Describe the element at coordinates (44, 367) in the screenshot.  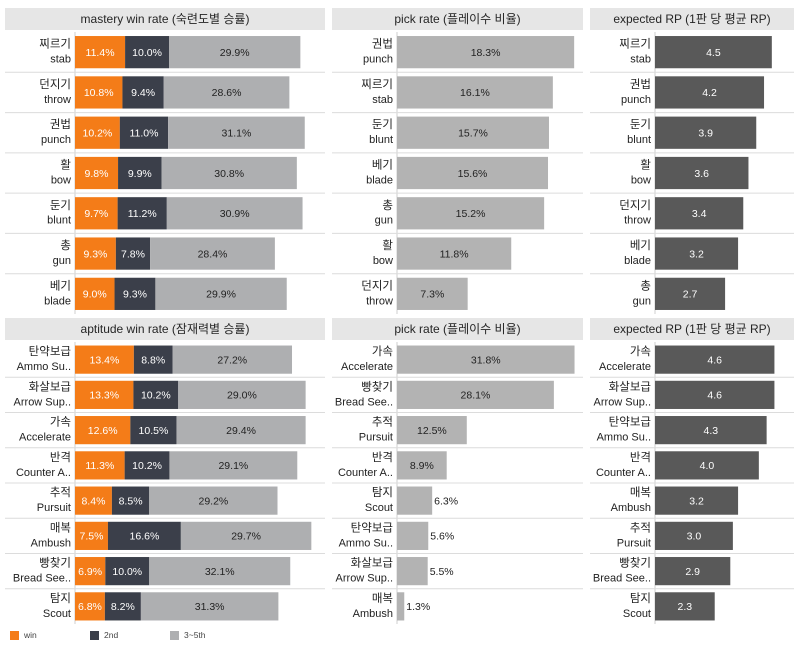
I see `panel-4-category-label-en: Ammo Su..` at that location.